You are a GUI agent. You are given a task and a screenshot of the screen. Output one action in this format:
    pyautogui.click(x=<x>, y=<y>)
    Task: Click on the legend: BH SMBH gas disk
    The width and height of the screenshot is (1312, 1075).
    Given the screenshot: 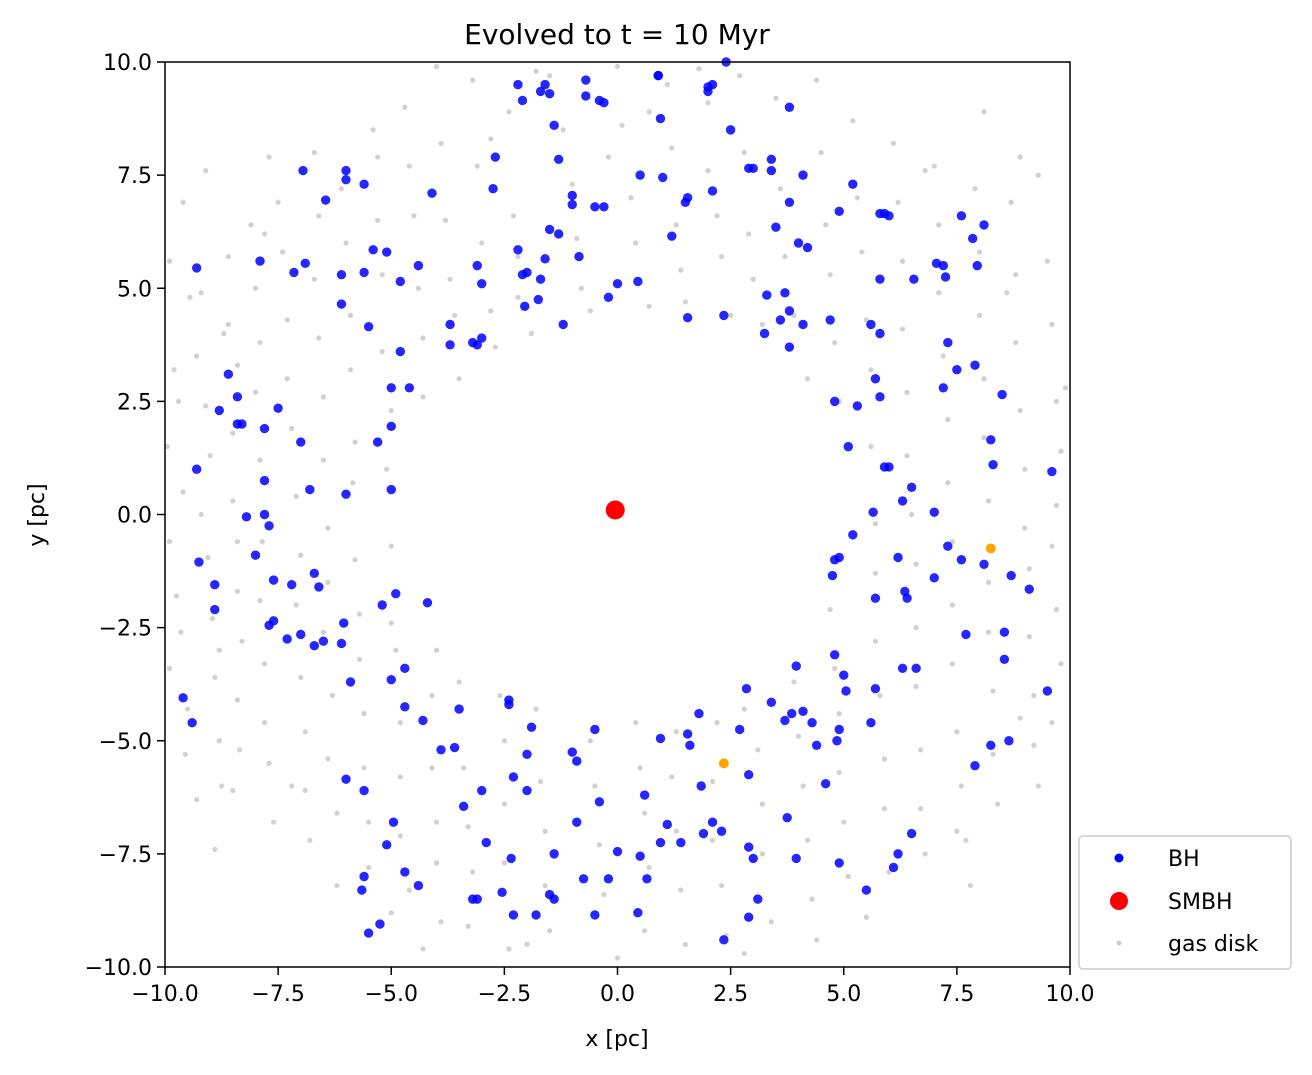 What is the action you would take?
    pyautogui.click(x=1185, y=902)
    